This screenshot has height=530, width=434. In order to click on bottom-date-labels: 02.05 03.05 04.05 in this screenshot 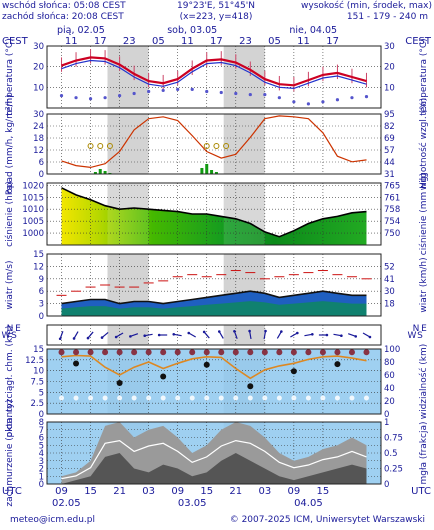, I will do `click(187, 503)`.